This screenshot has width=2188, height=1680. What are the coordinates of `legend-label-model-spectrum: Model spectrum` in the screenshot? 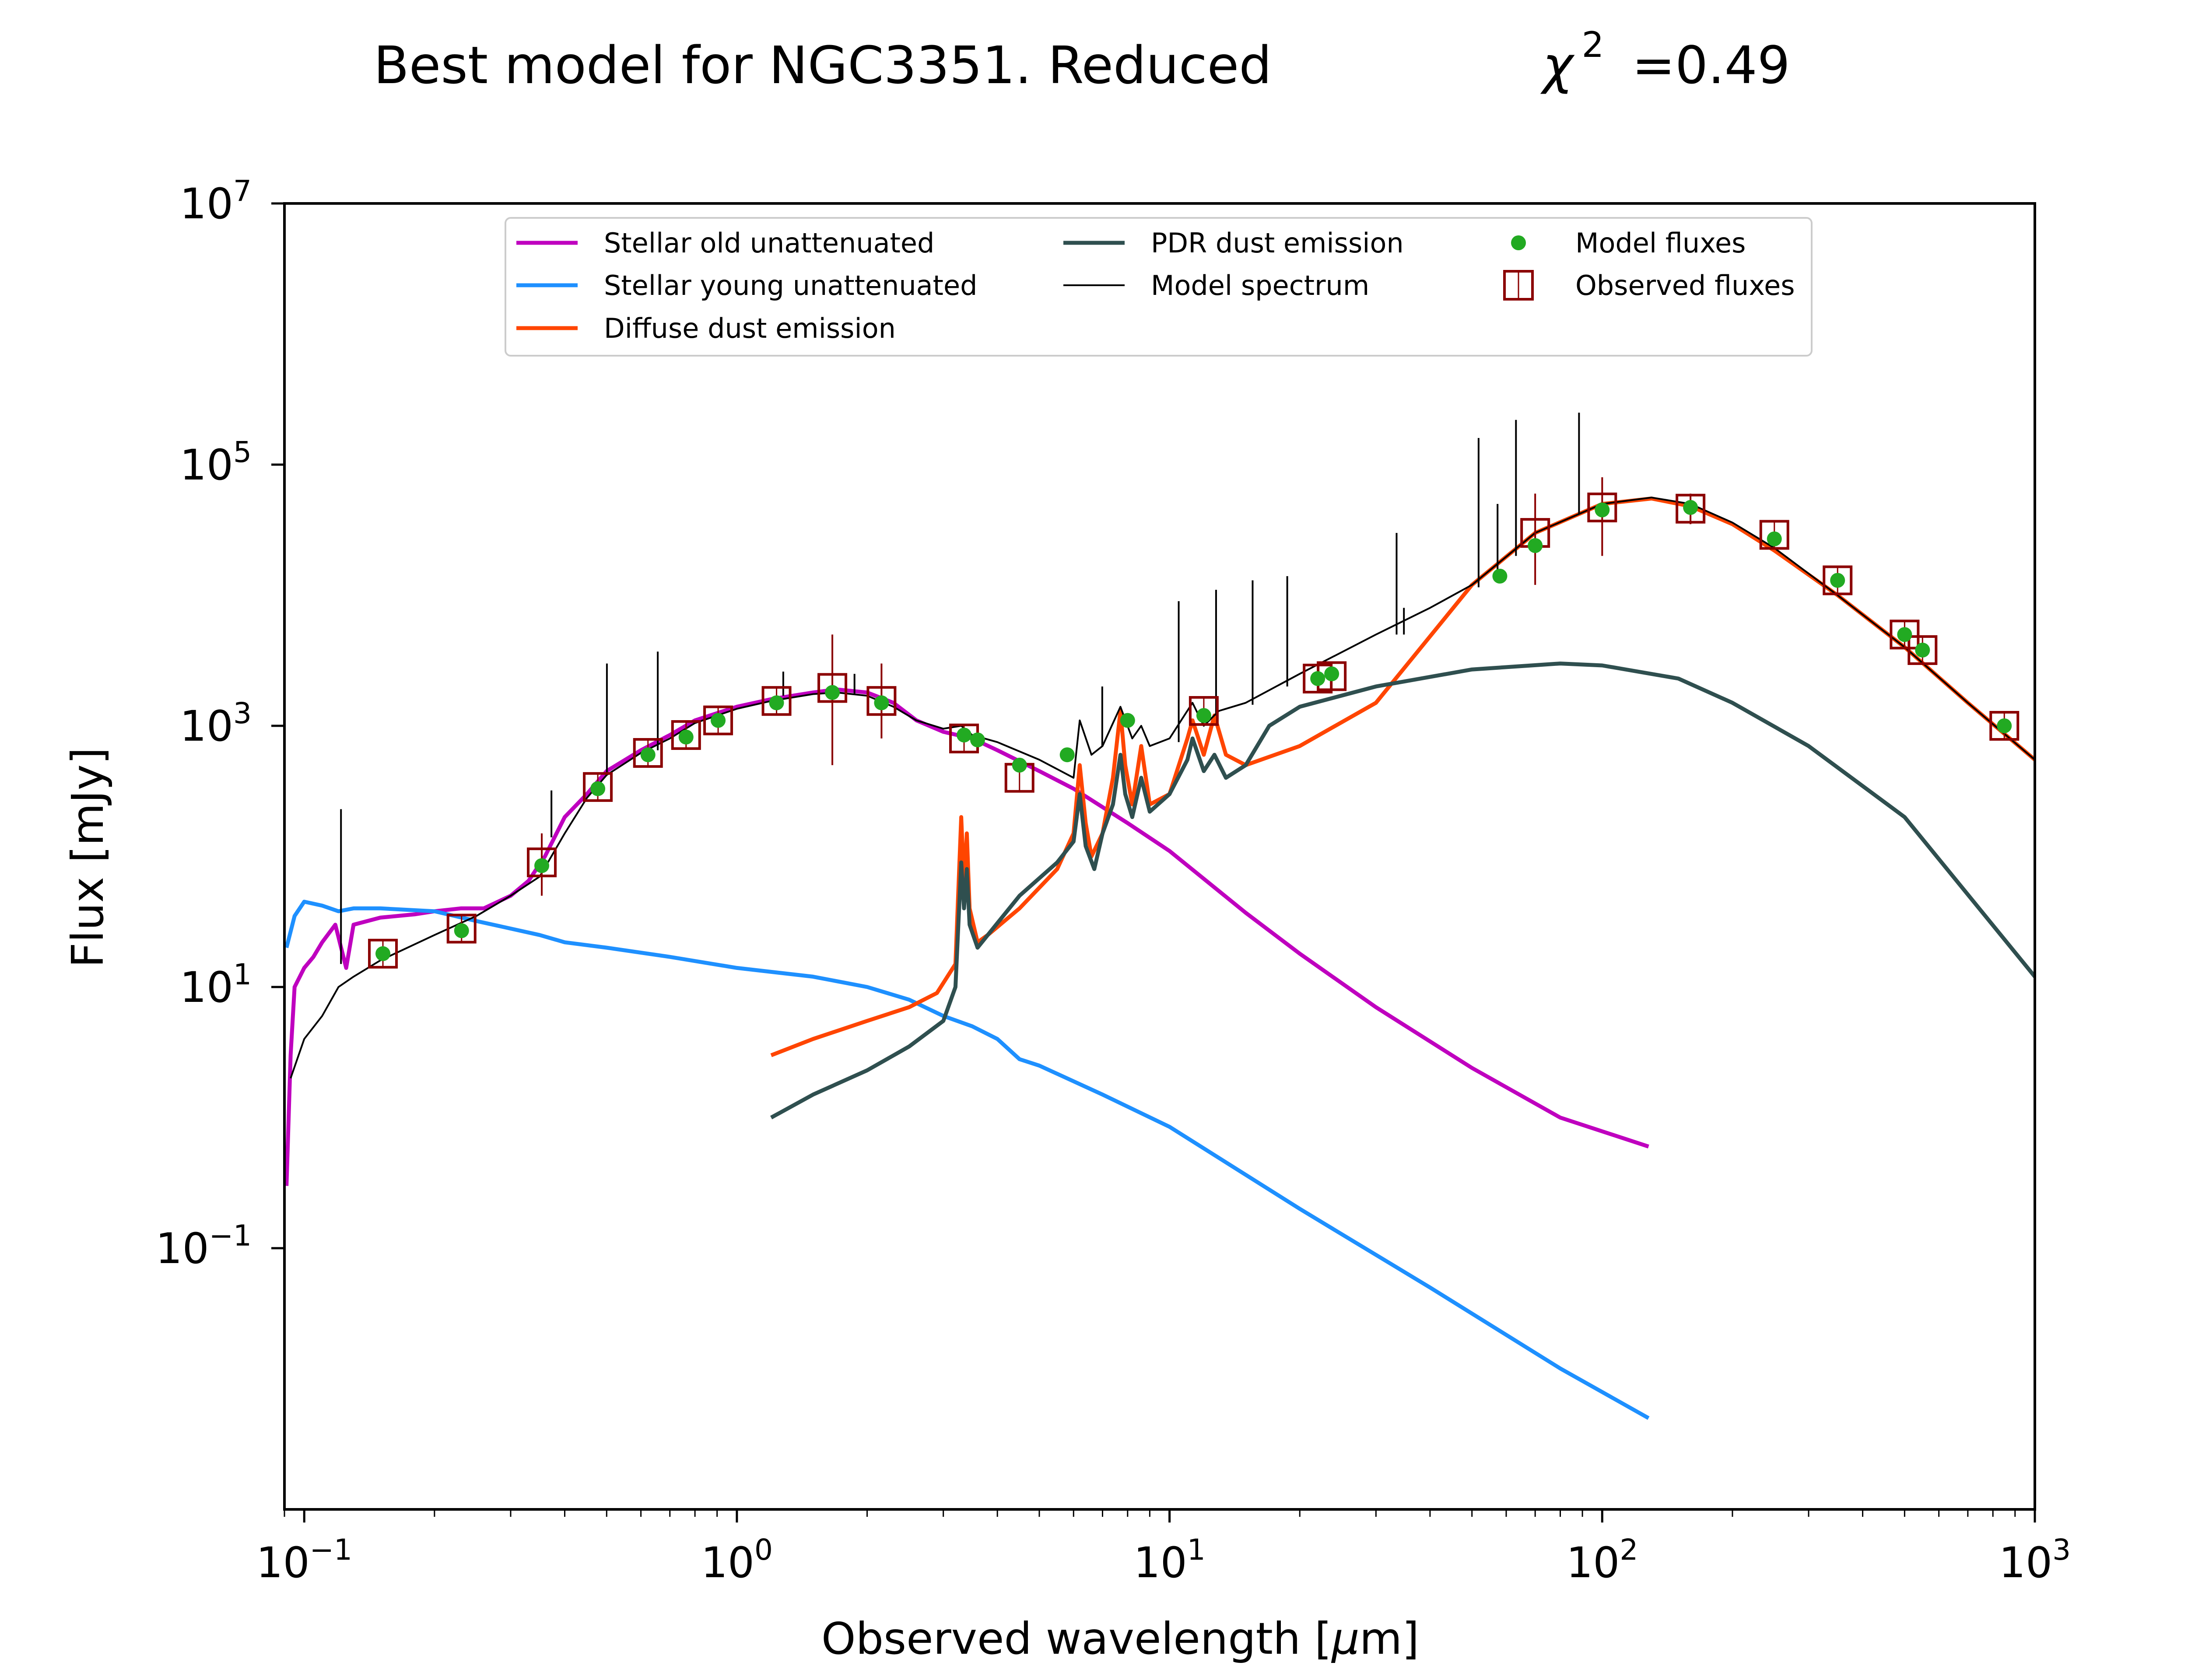 It's located at (1260, 285).